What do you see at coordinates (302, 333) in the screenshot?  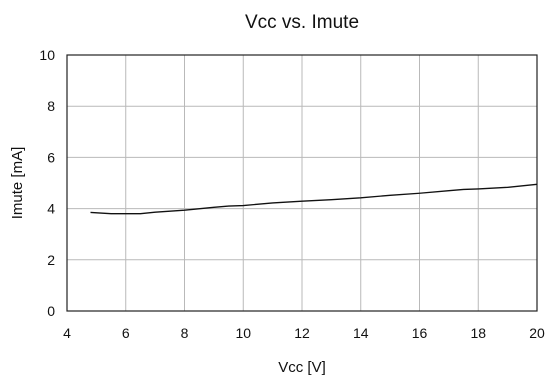 I see `x-tick-label: 12` at bounding box center [302, 333].